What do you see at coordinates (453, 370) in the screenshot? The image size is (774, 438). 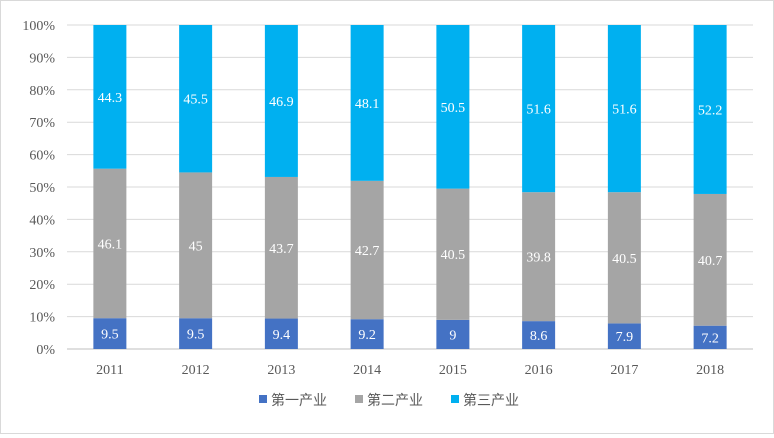 I see `x-tick-label: 2015` at bounding box center [453, 370].